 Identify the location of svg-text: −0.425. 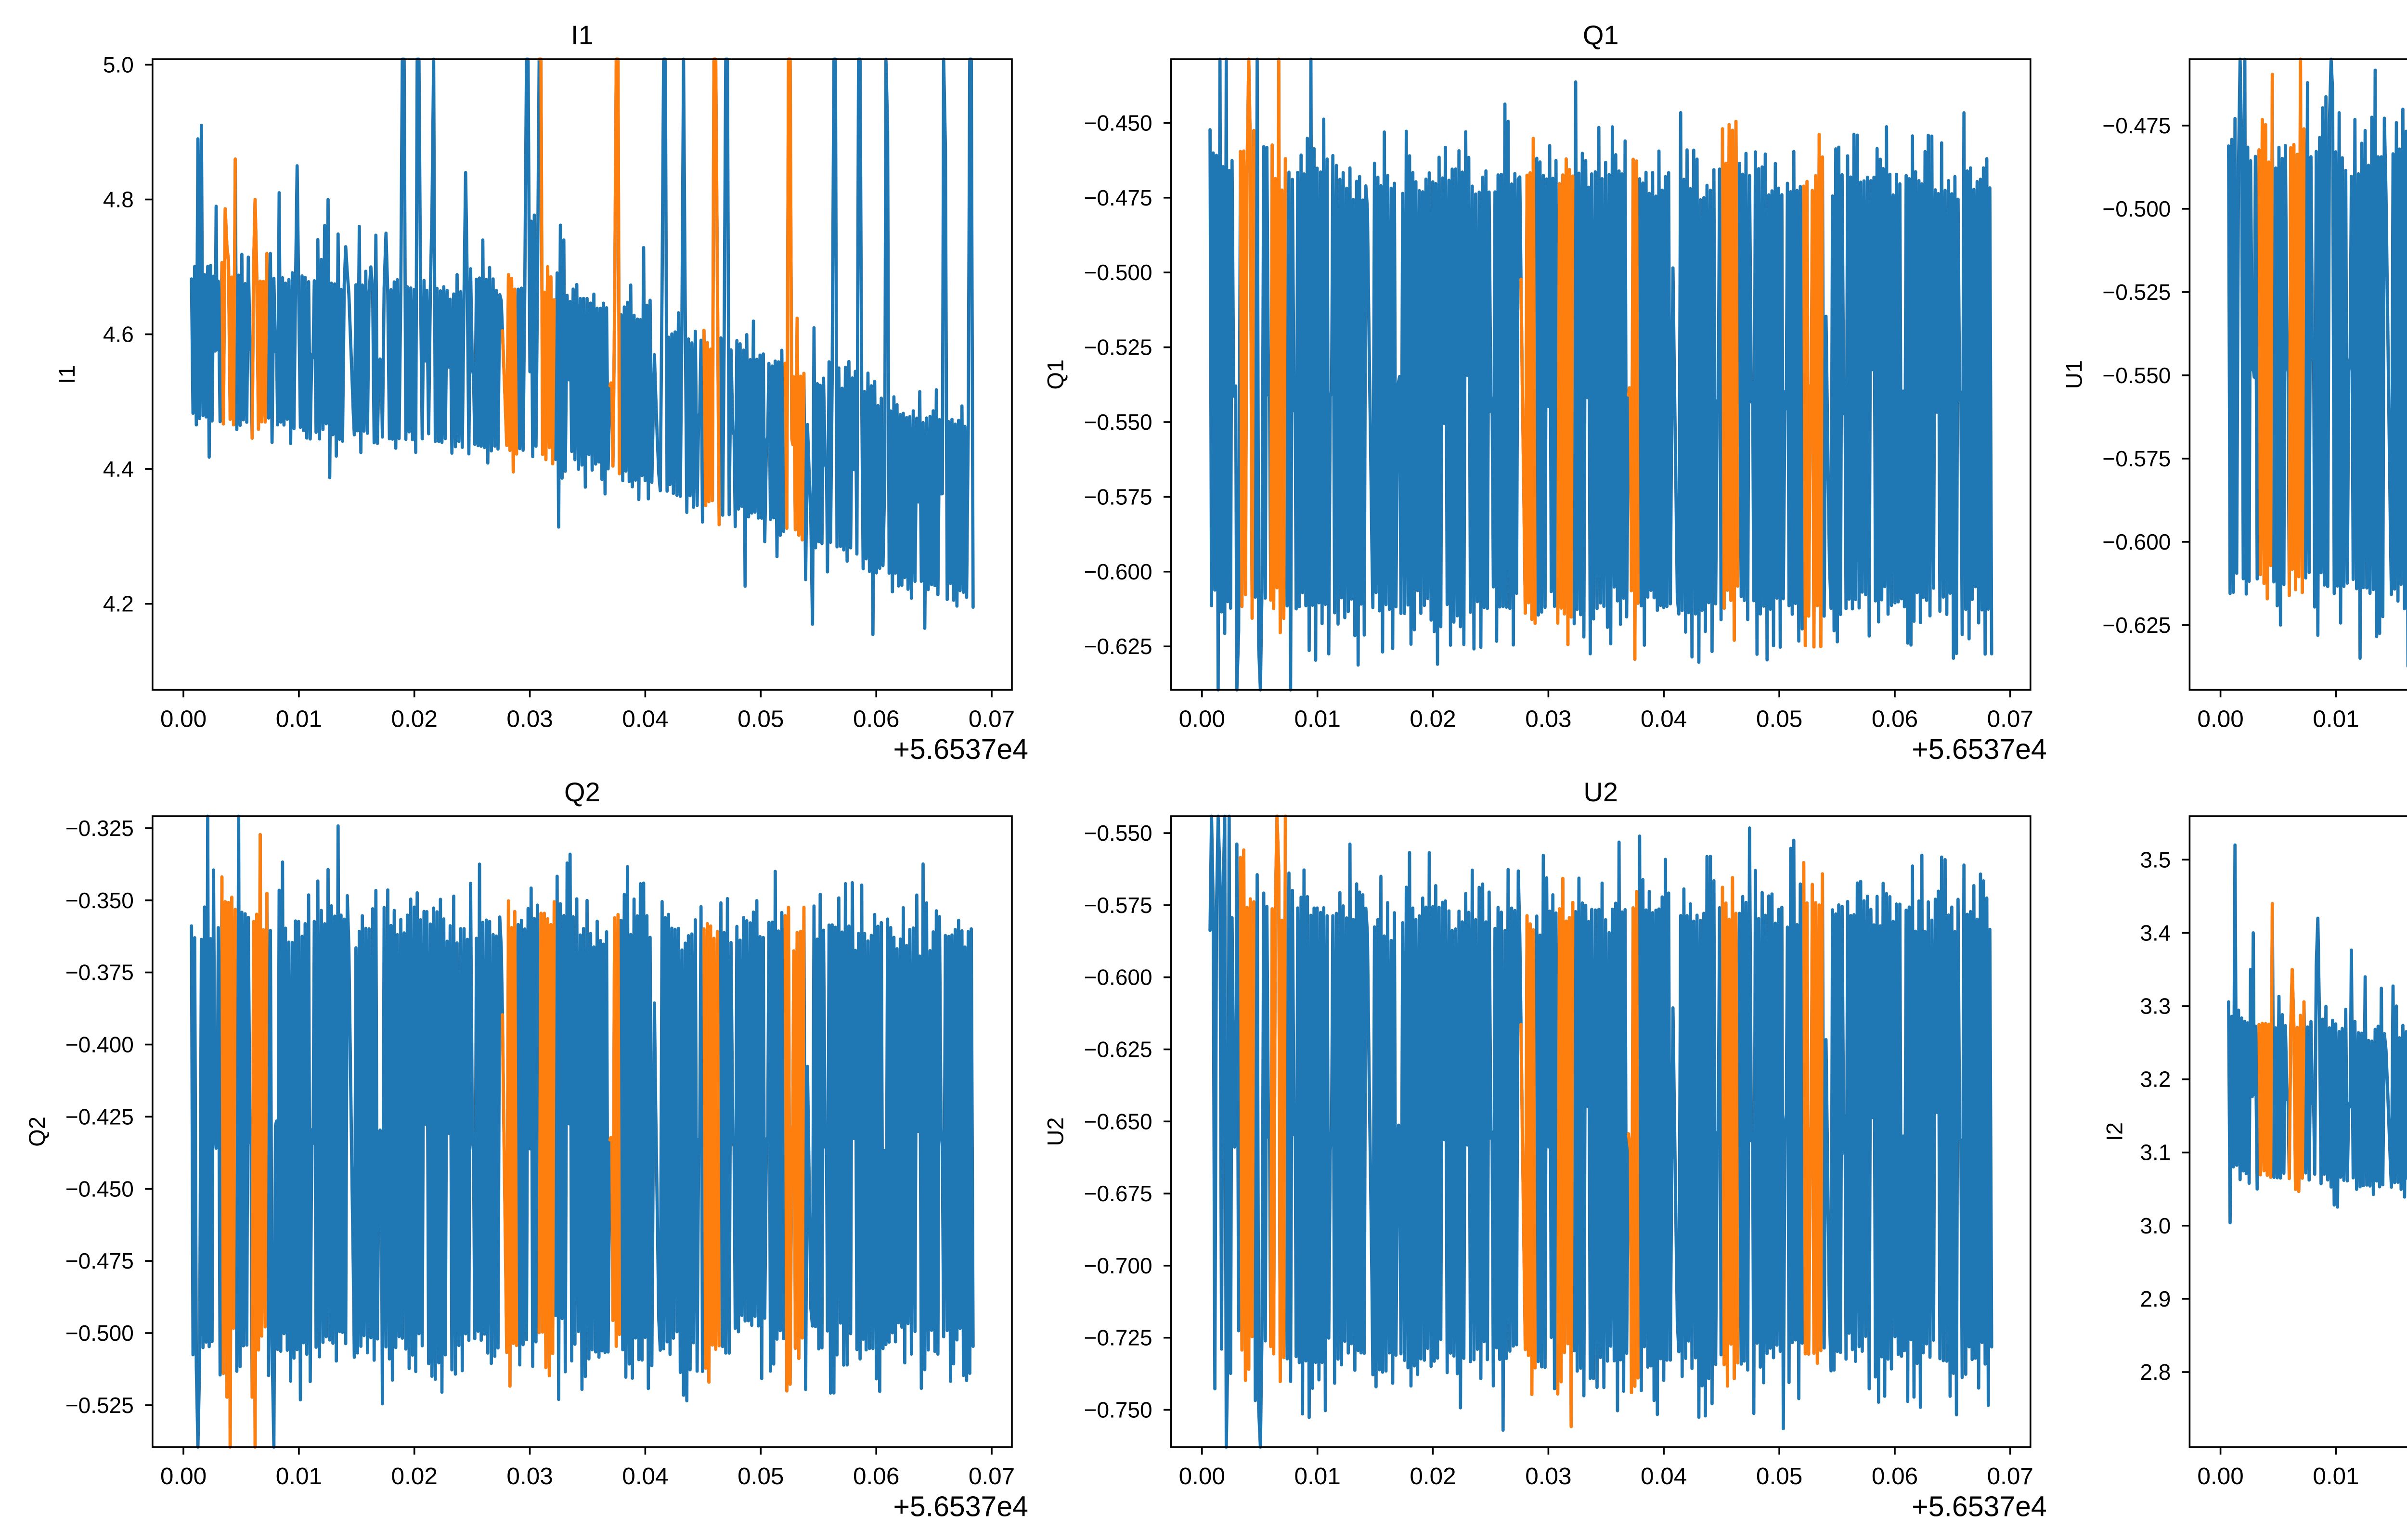
(99, 1116).